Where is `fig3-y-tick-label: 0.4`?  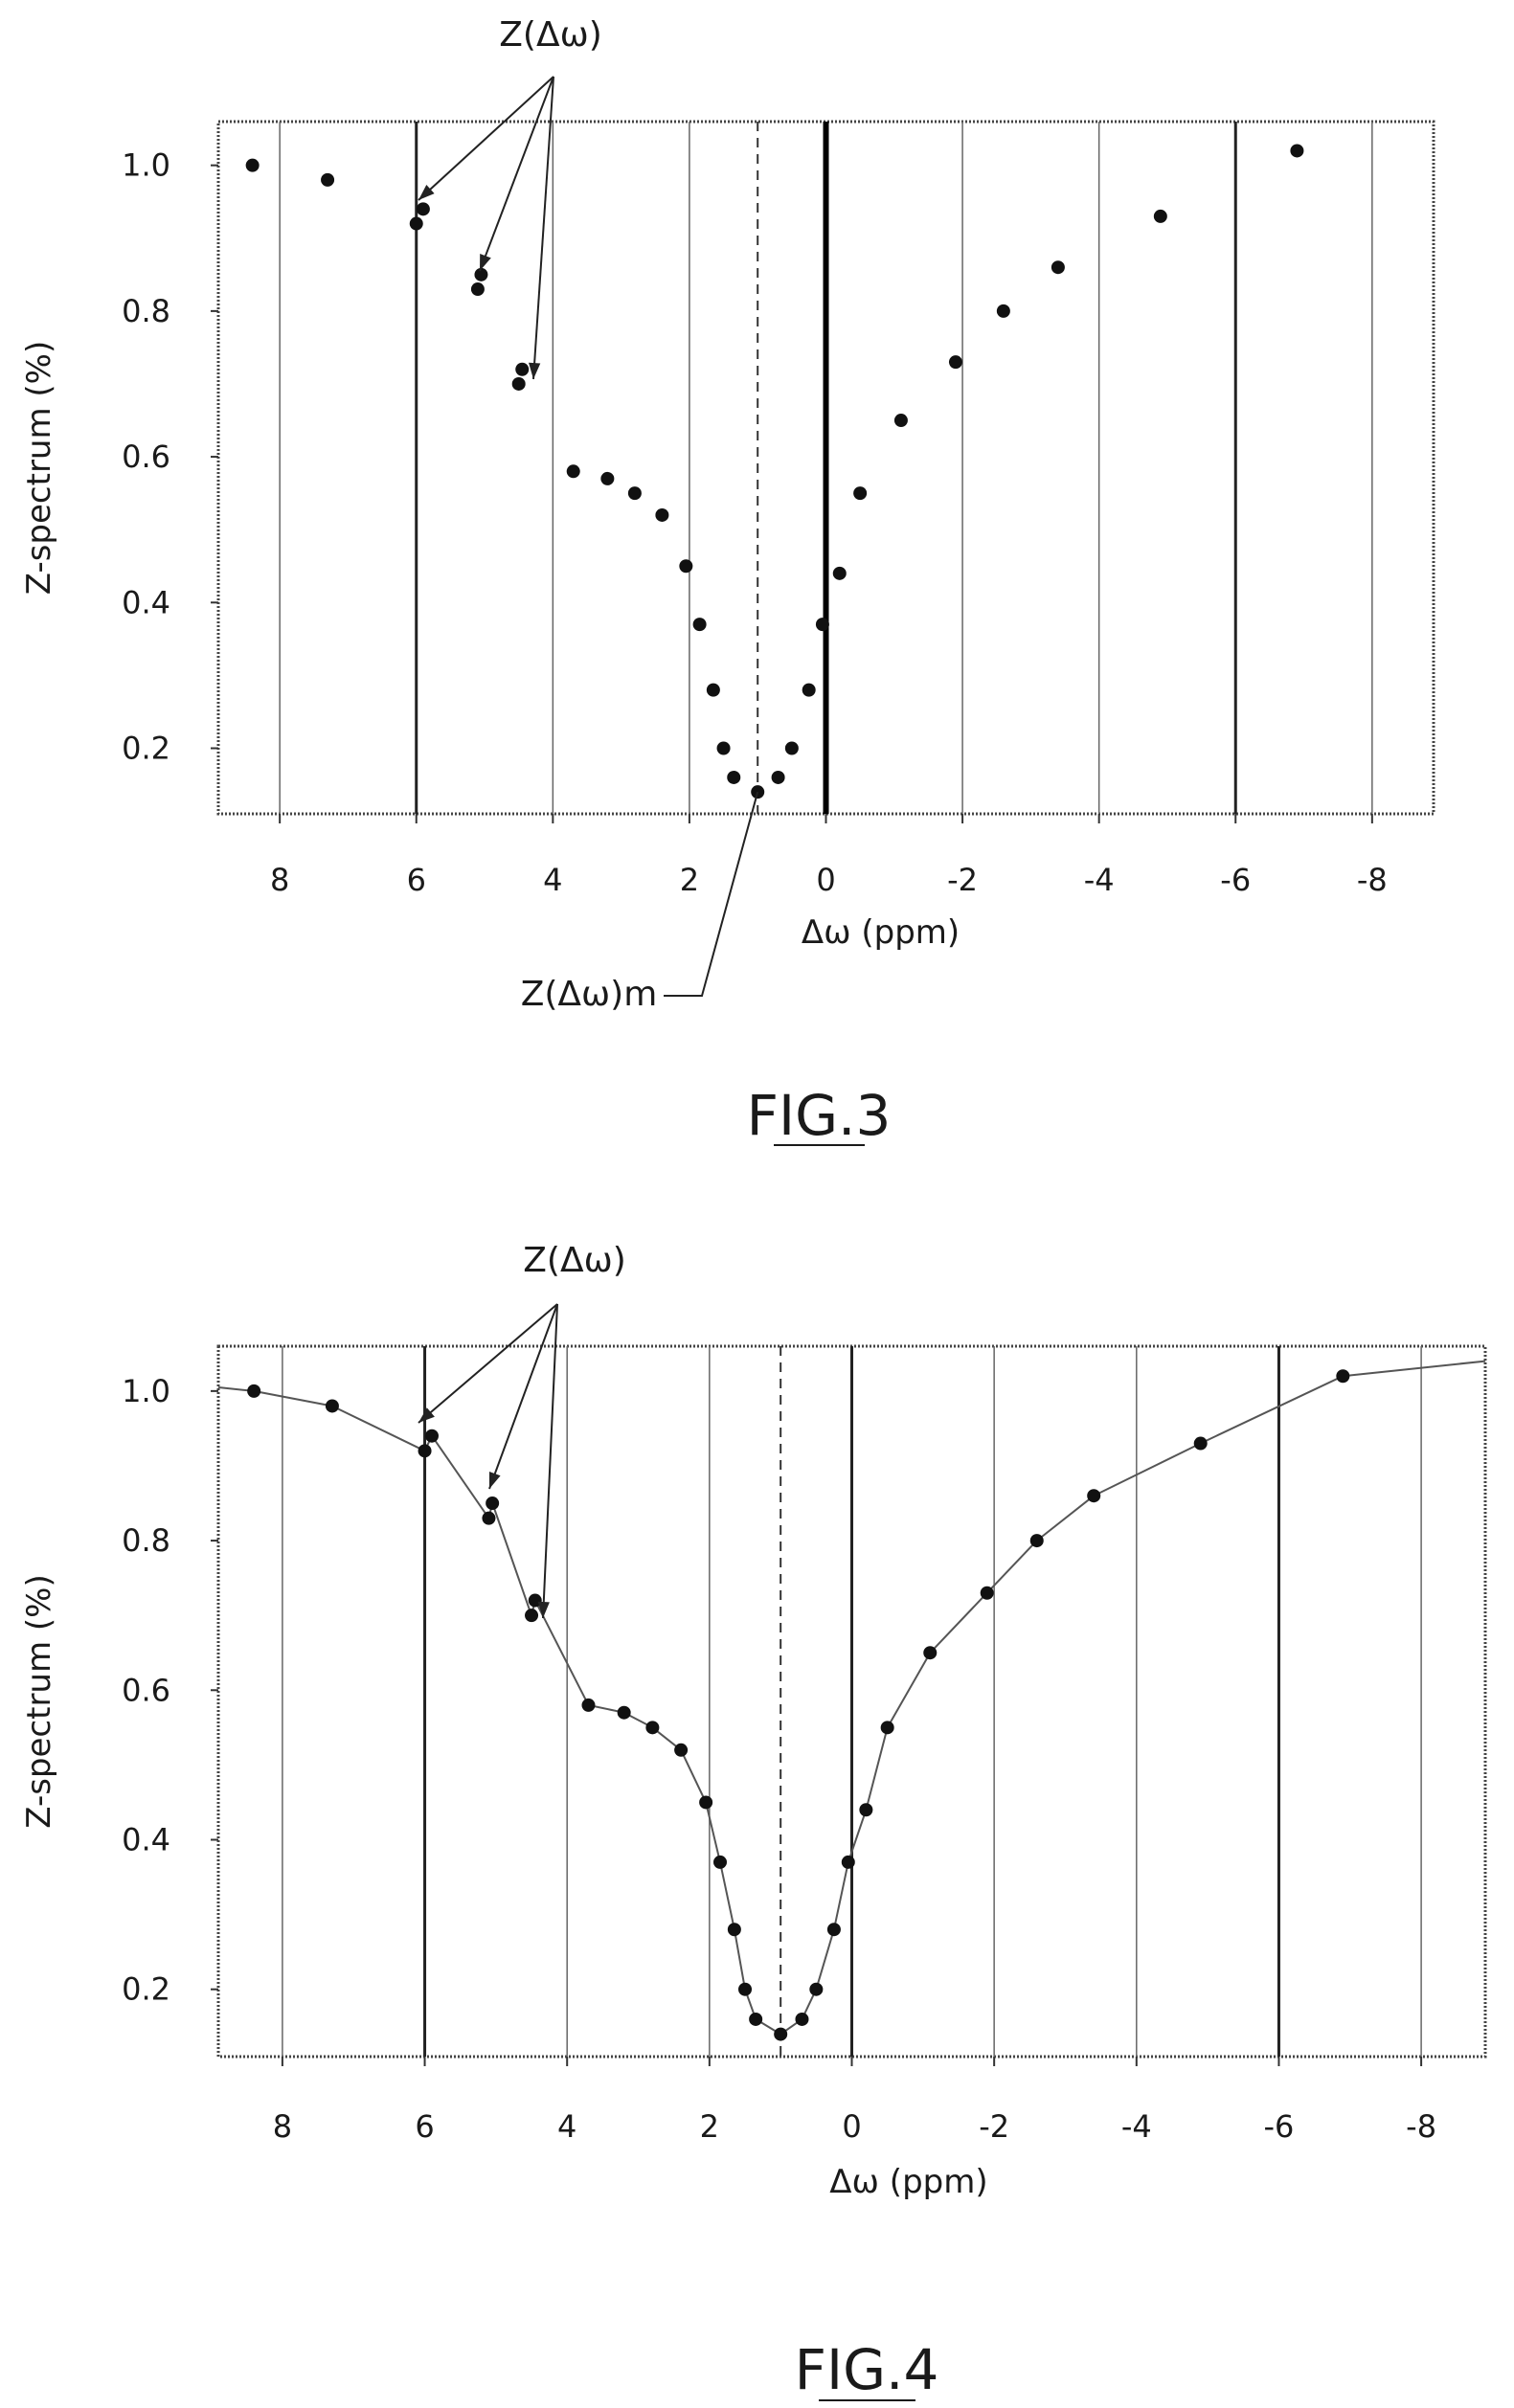
fig3-y-tick-label: 0.4 is located at coordinates (146, 602).